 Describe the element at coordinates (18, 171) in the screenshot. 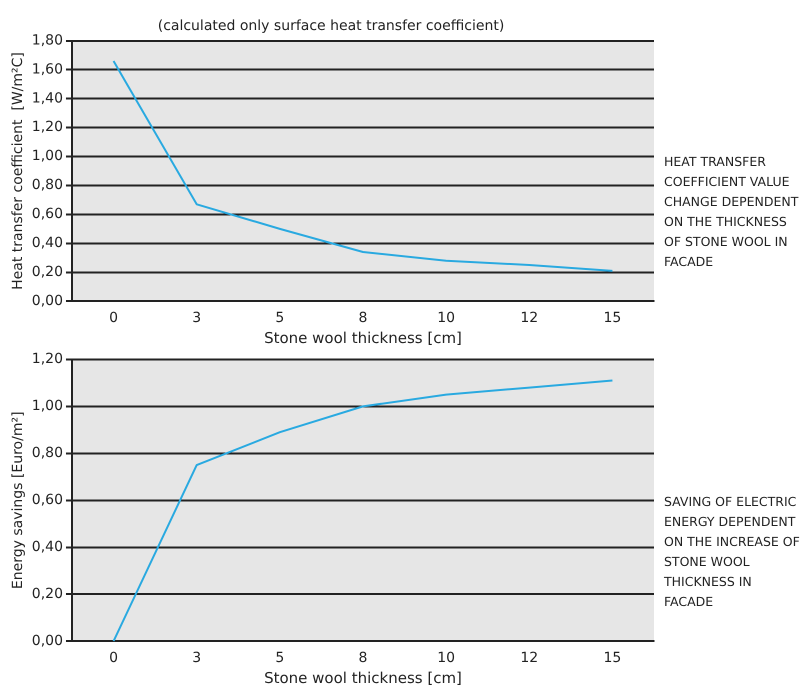

I see `y-axis-title: Heat transfer coefficient [W/m²C]` at that location.